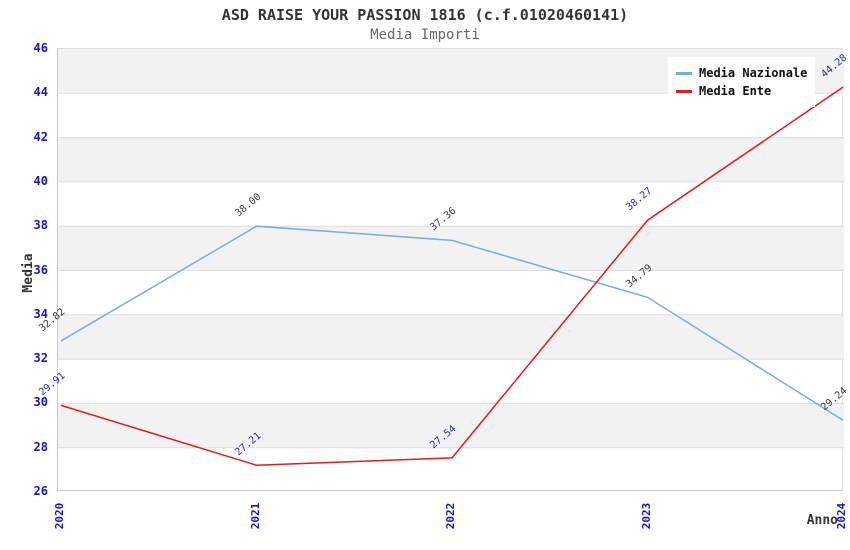 The height and width of the screenshot is (550, 850). What do you see at coordinates (40, 225) in the screenshot?
I see `y-tick-label: 38` at bounding box center [40, 225].